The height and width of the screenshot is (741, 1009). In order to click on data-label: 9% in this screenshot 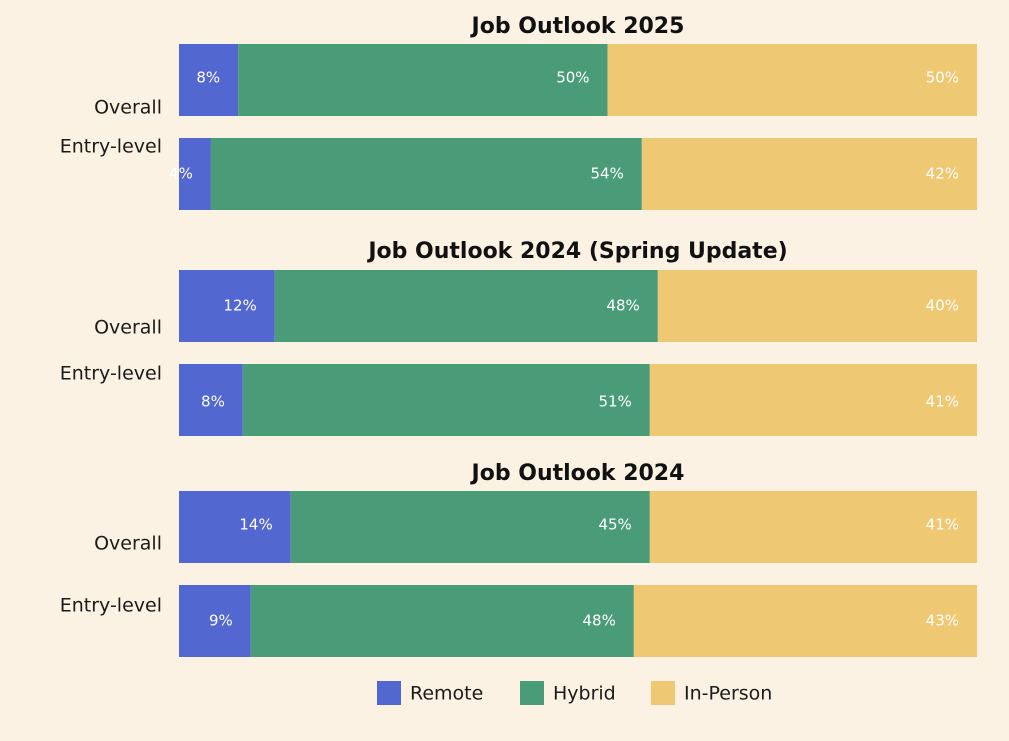, I will do `click(221, 621)`.